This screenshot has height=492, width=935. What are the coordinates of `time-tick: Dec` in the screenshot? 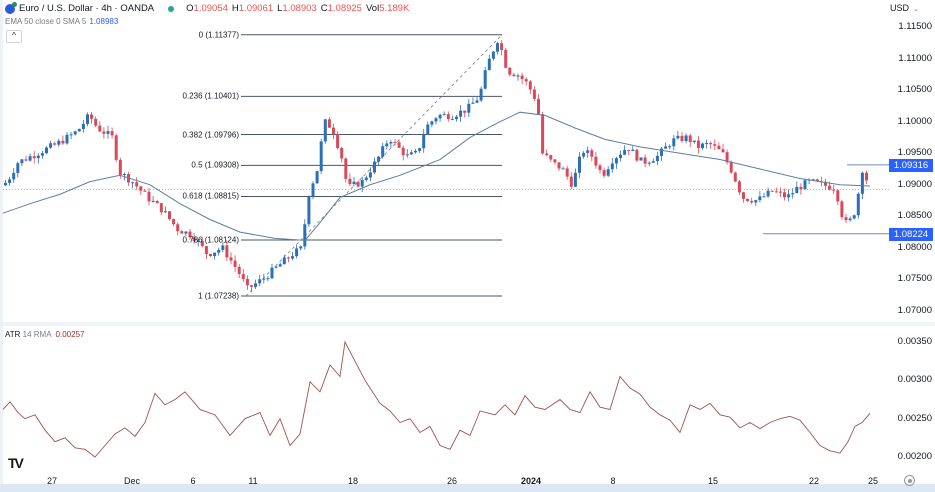 It's located at (132, 481).